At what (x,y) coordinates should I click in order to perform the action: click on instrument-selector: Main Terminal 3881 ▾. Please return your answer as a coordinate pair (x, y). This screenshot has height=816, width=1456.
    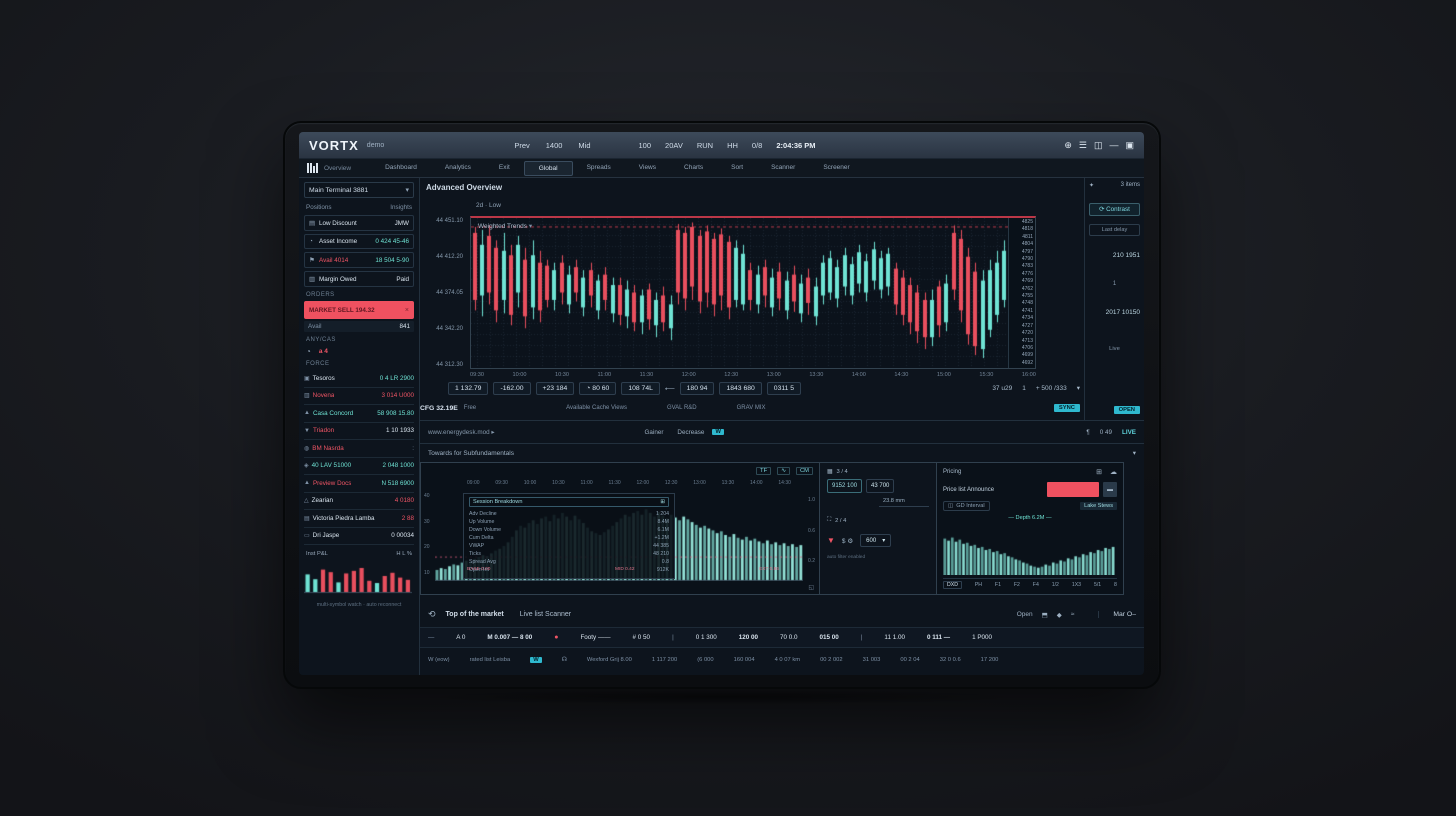
    Looking at the image, I should click on (359, 190).